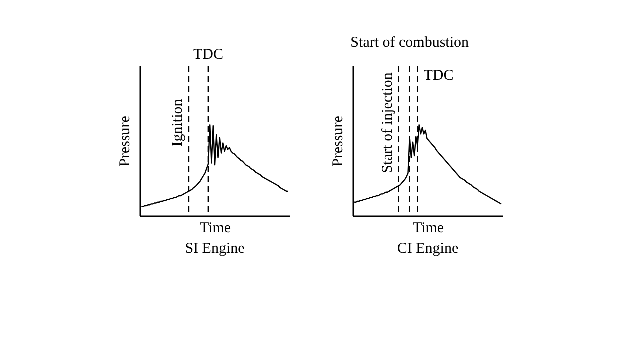 The height and width of the screenshot is (360, 640). What do you see at coordinates (388, 123) in the screenshot?
I see `annotation: Start of injection` at bounding box center [388, 123].